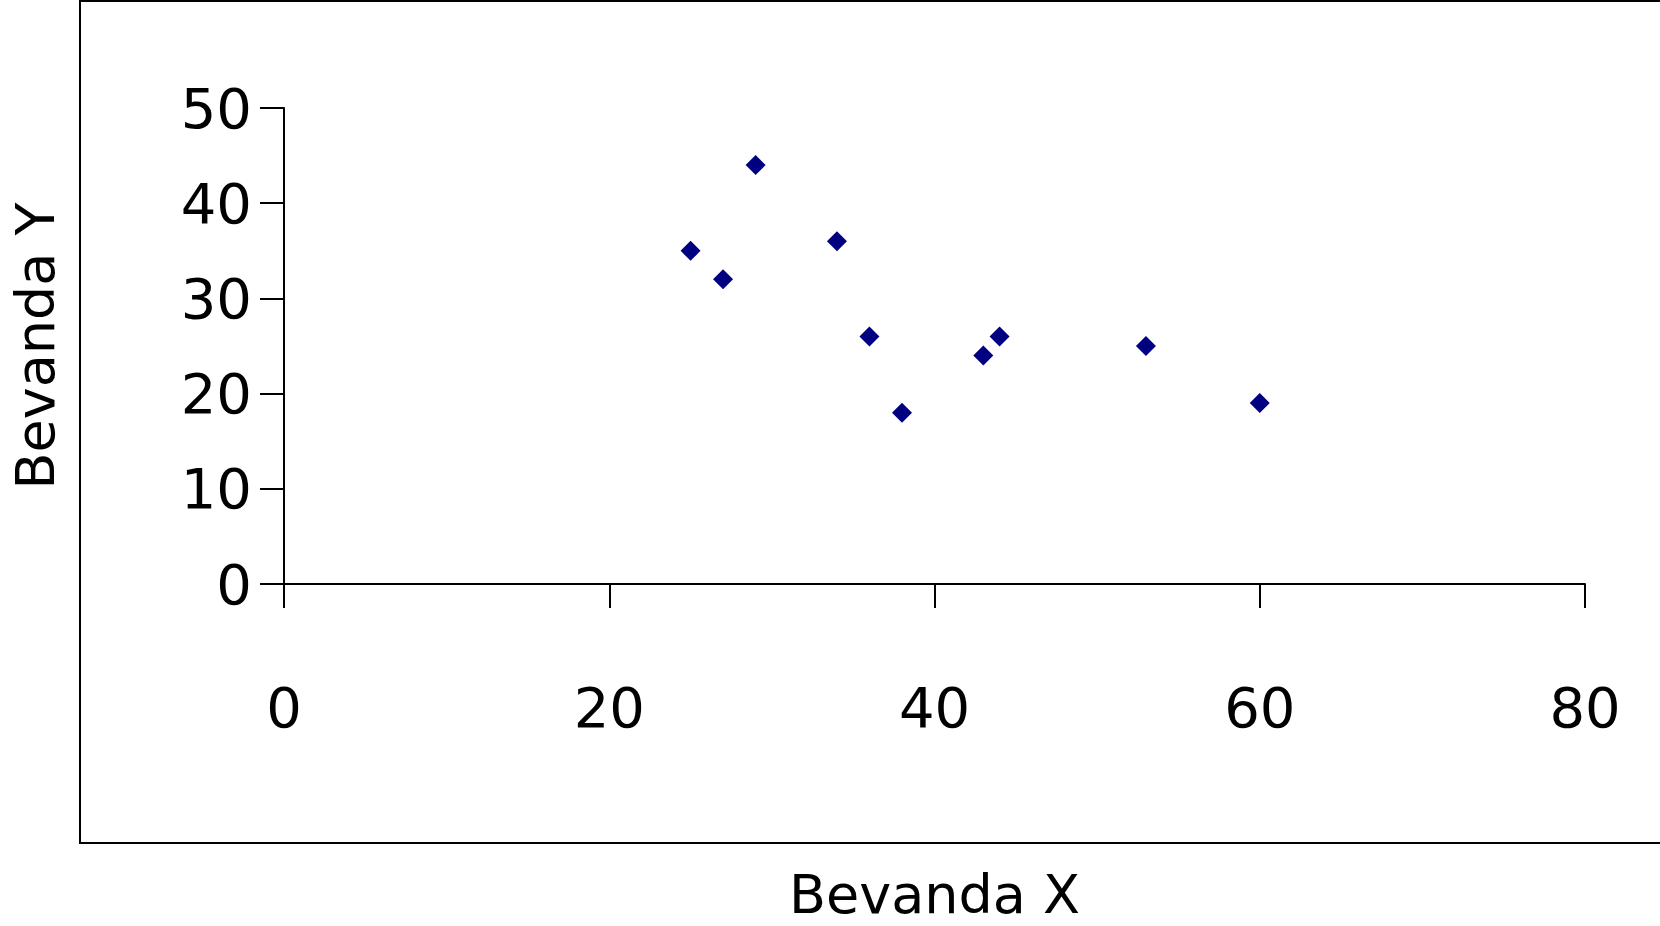  I want to click on y-tick-label: 50, so click(216, 108).